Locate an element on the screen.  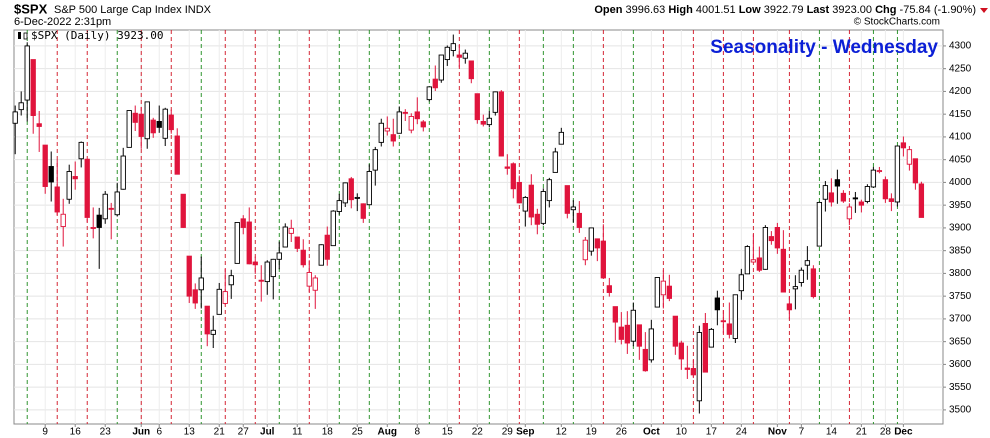
x-tick-label: Nov is located at coordinates (777, 432).